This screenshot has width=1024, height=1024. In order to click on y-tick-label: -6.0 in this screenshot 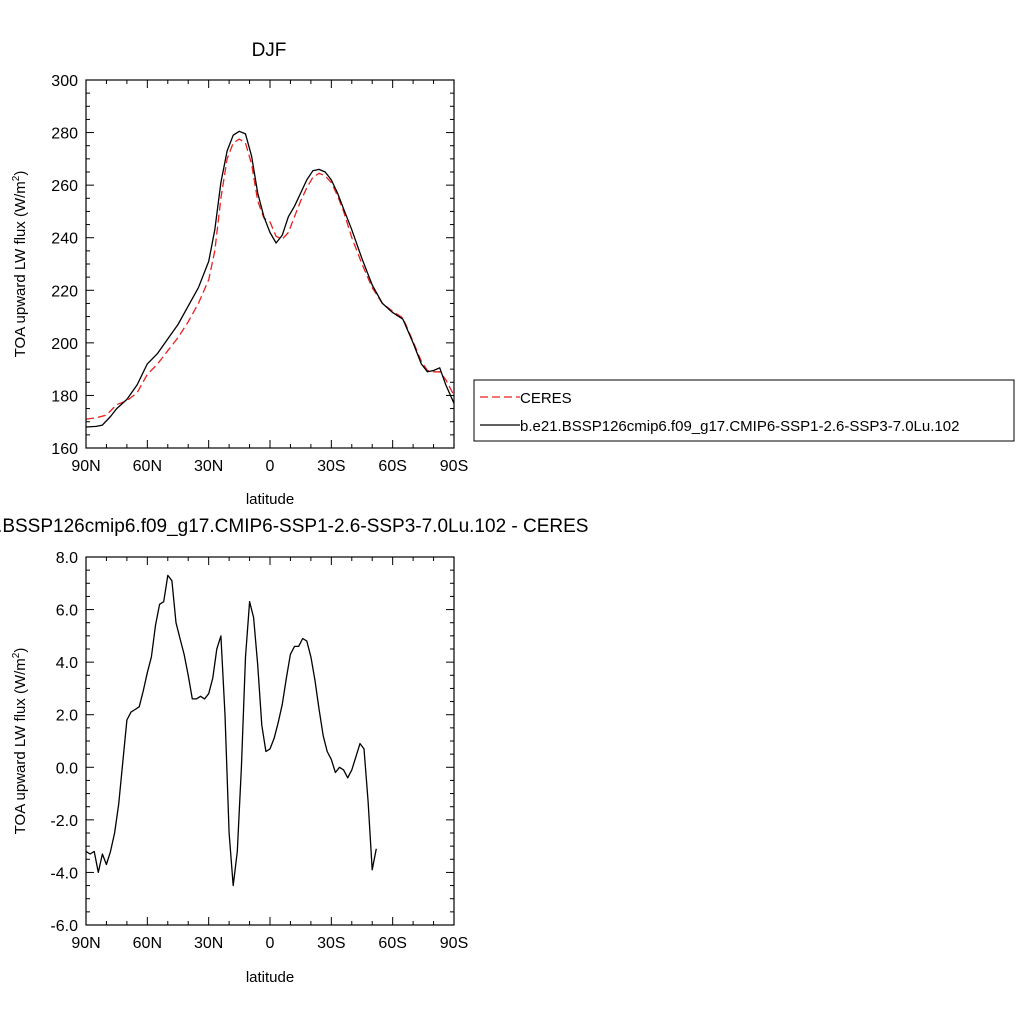, I will do `click(64, 926)`.